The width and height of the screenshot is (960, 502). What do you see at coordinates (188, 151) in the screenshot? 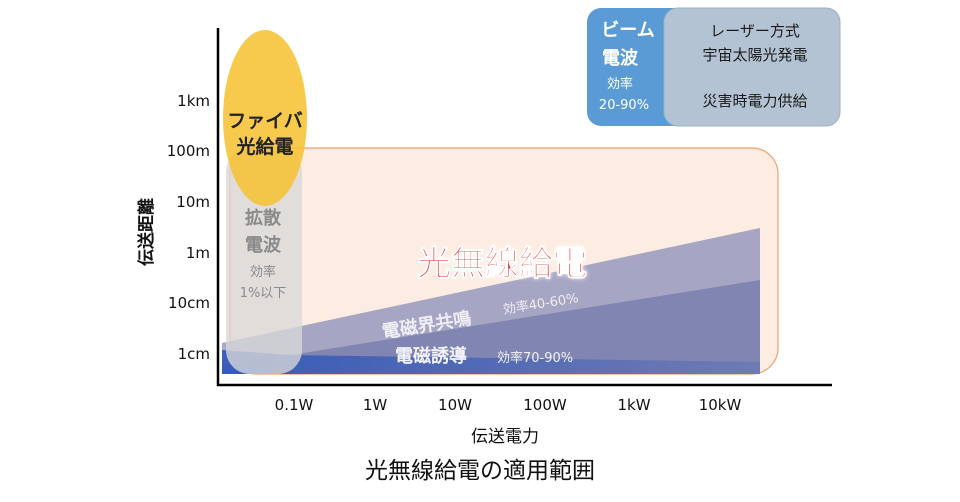
I see `y-tick: 100m` at bounding box center [188, 151].